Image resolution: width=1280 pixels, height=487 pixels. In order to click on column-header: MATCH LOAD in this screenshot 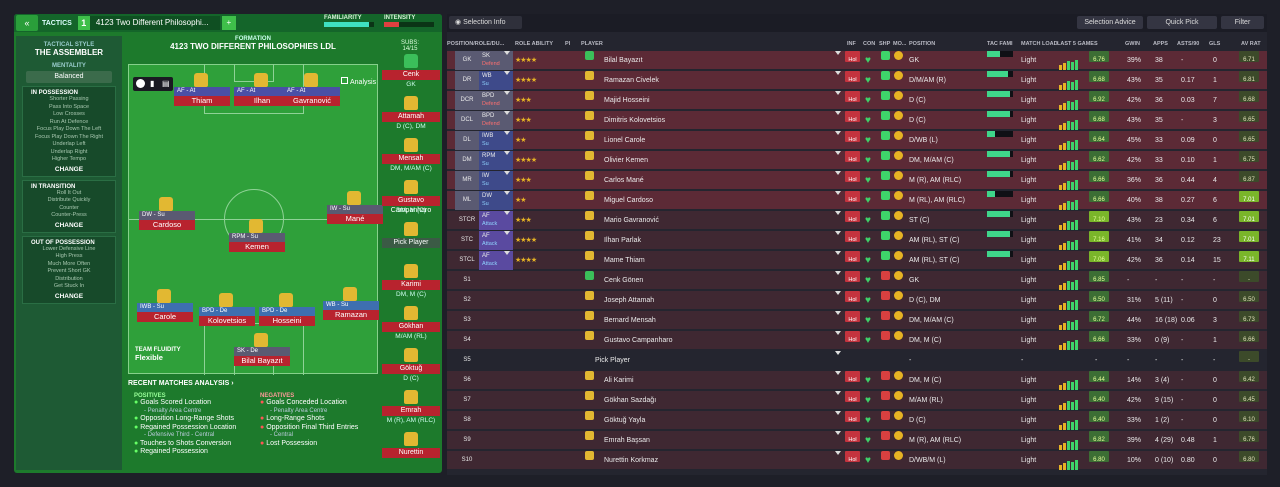, I will do `click(1039, 43)`.